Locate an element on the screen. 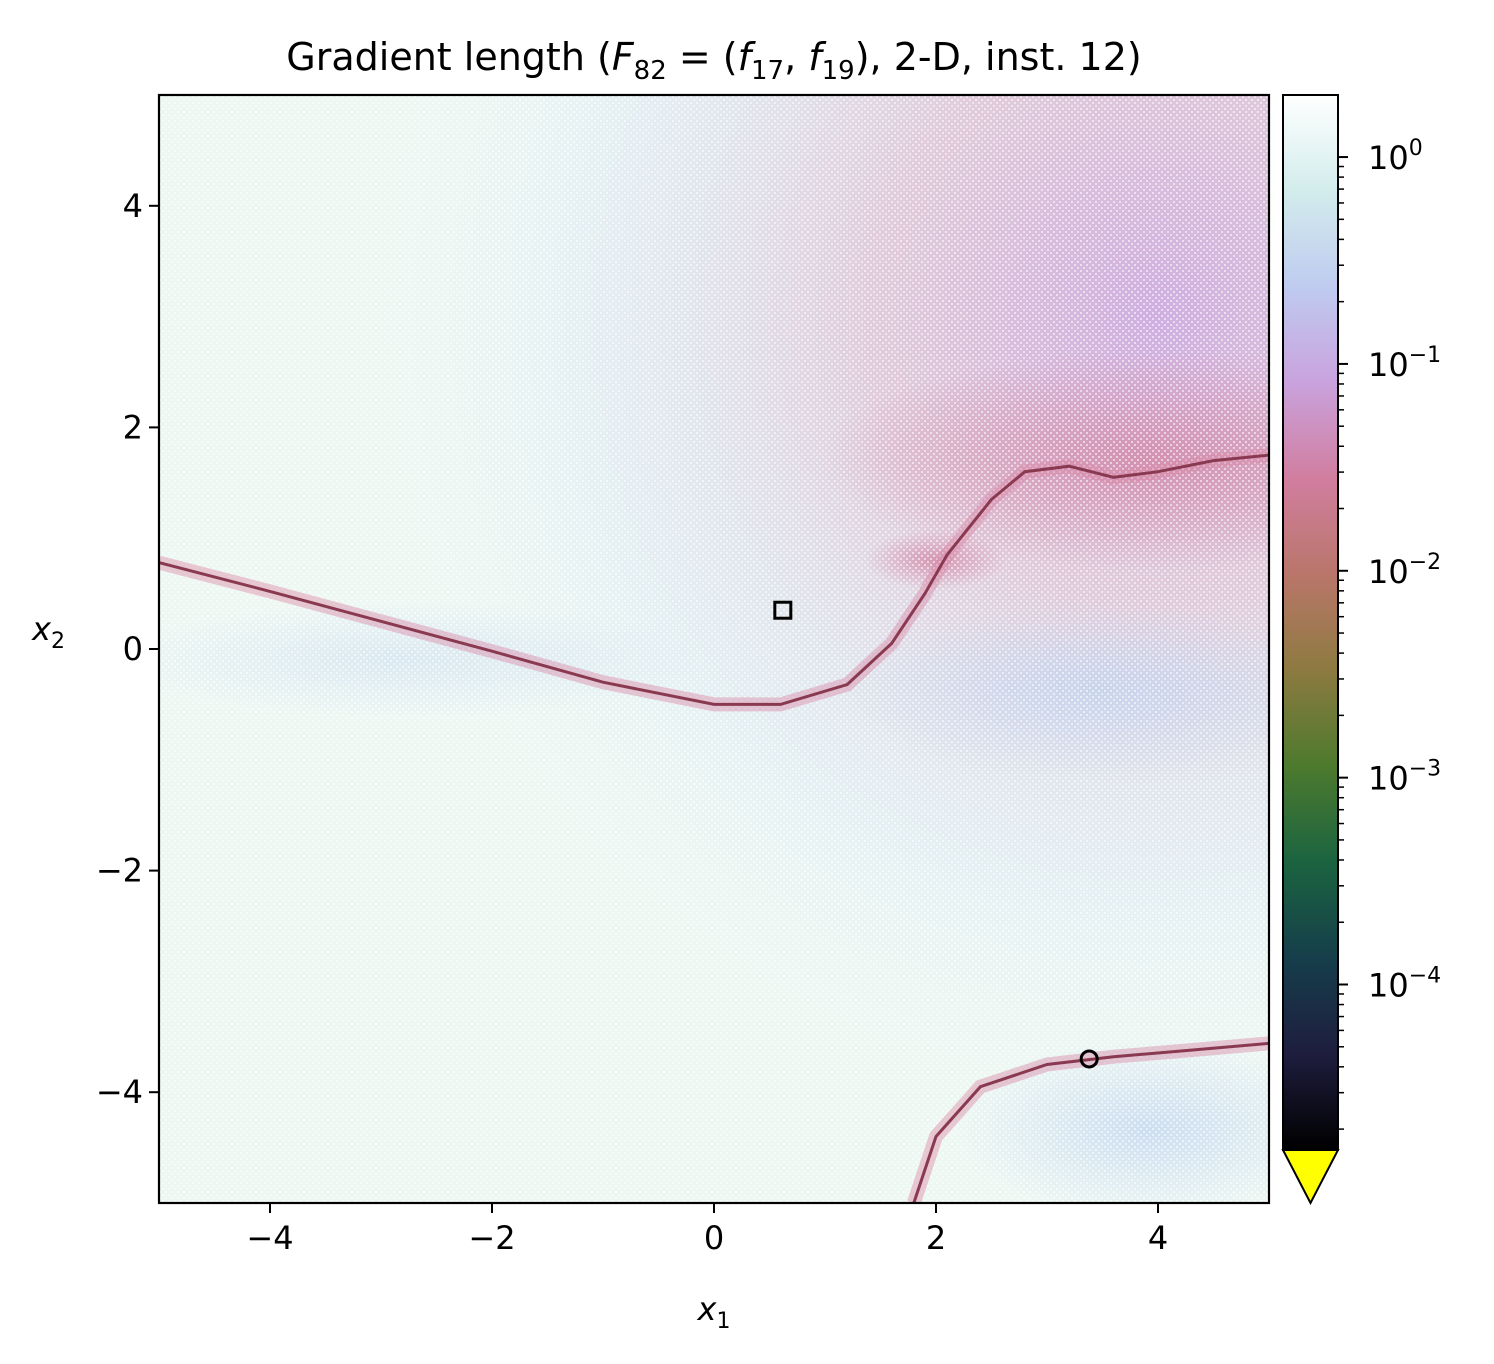 This screenshot has height=1364, width=1494. marker-layer is located at coordinates (936, 834).